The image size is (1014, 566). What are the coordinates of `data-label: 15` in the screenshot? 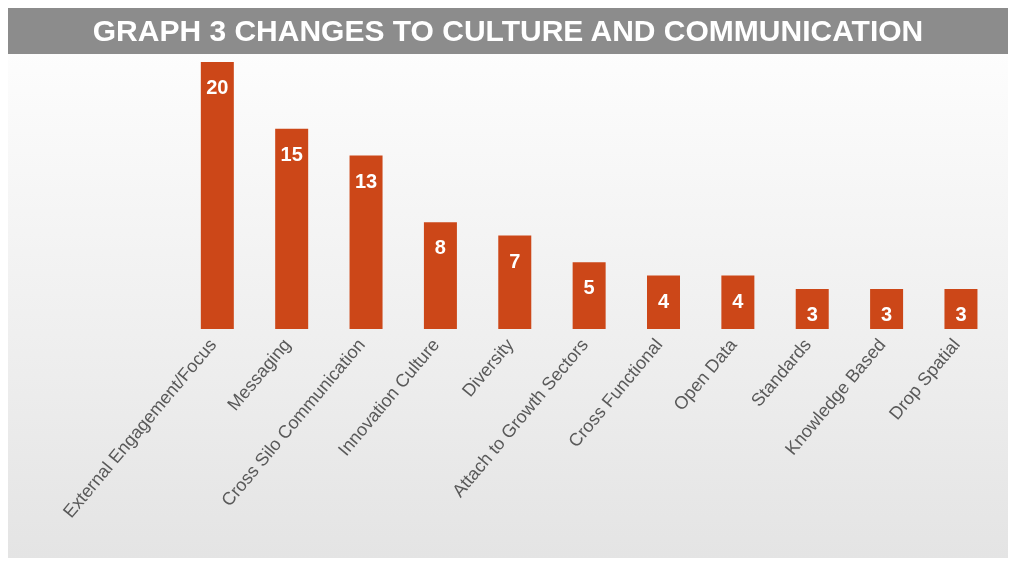 It's located at (291, 153).